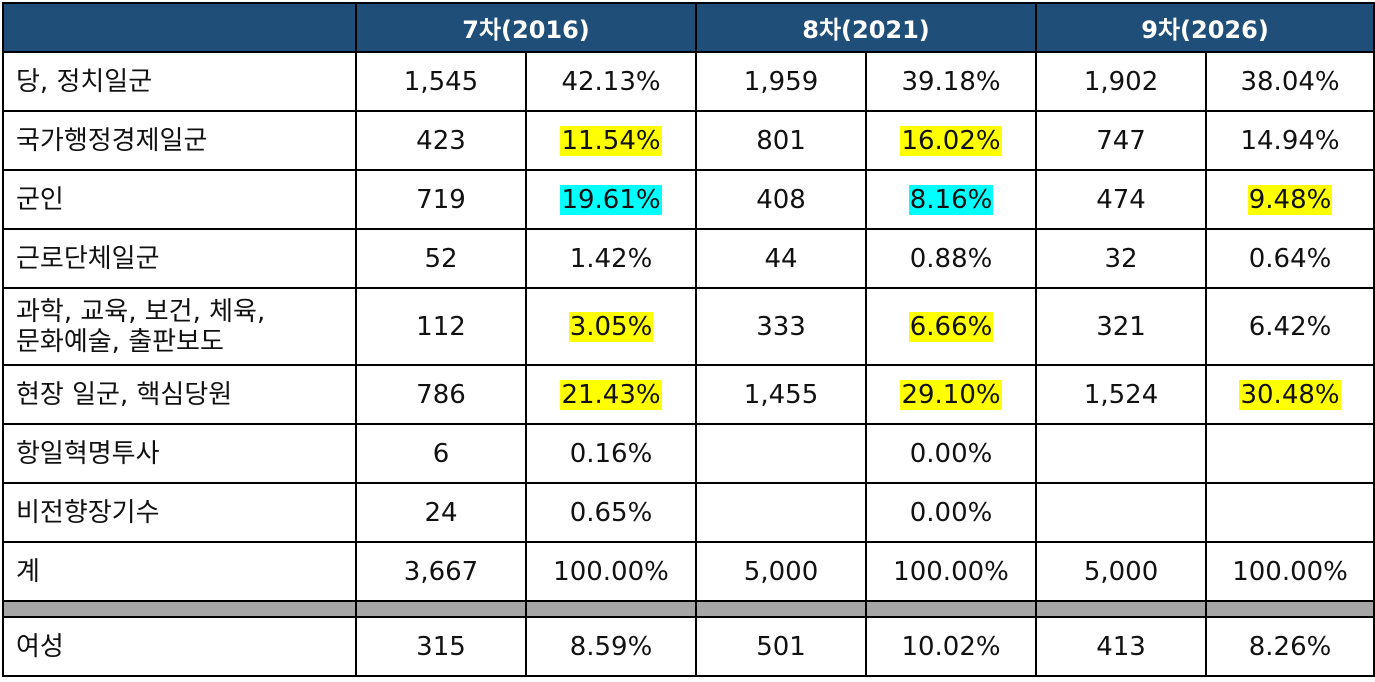 The height and width of the screenshot is (682, 1375). Describe the element at coordinates (611, 258) in the screenshot. I see `percent-7: 1.42%` at that location.